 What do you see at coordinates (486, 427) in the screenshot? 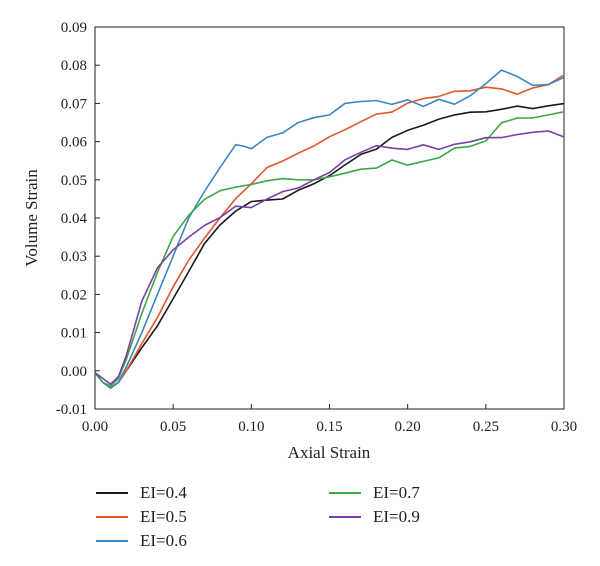
I see `x-tick-label: 0.25` at bounding box center [486, 427].